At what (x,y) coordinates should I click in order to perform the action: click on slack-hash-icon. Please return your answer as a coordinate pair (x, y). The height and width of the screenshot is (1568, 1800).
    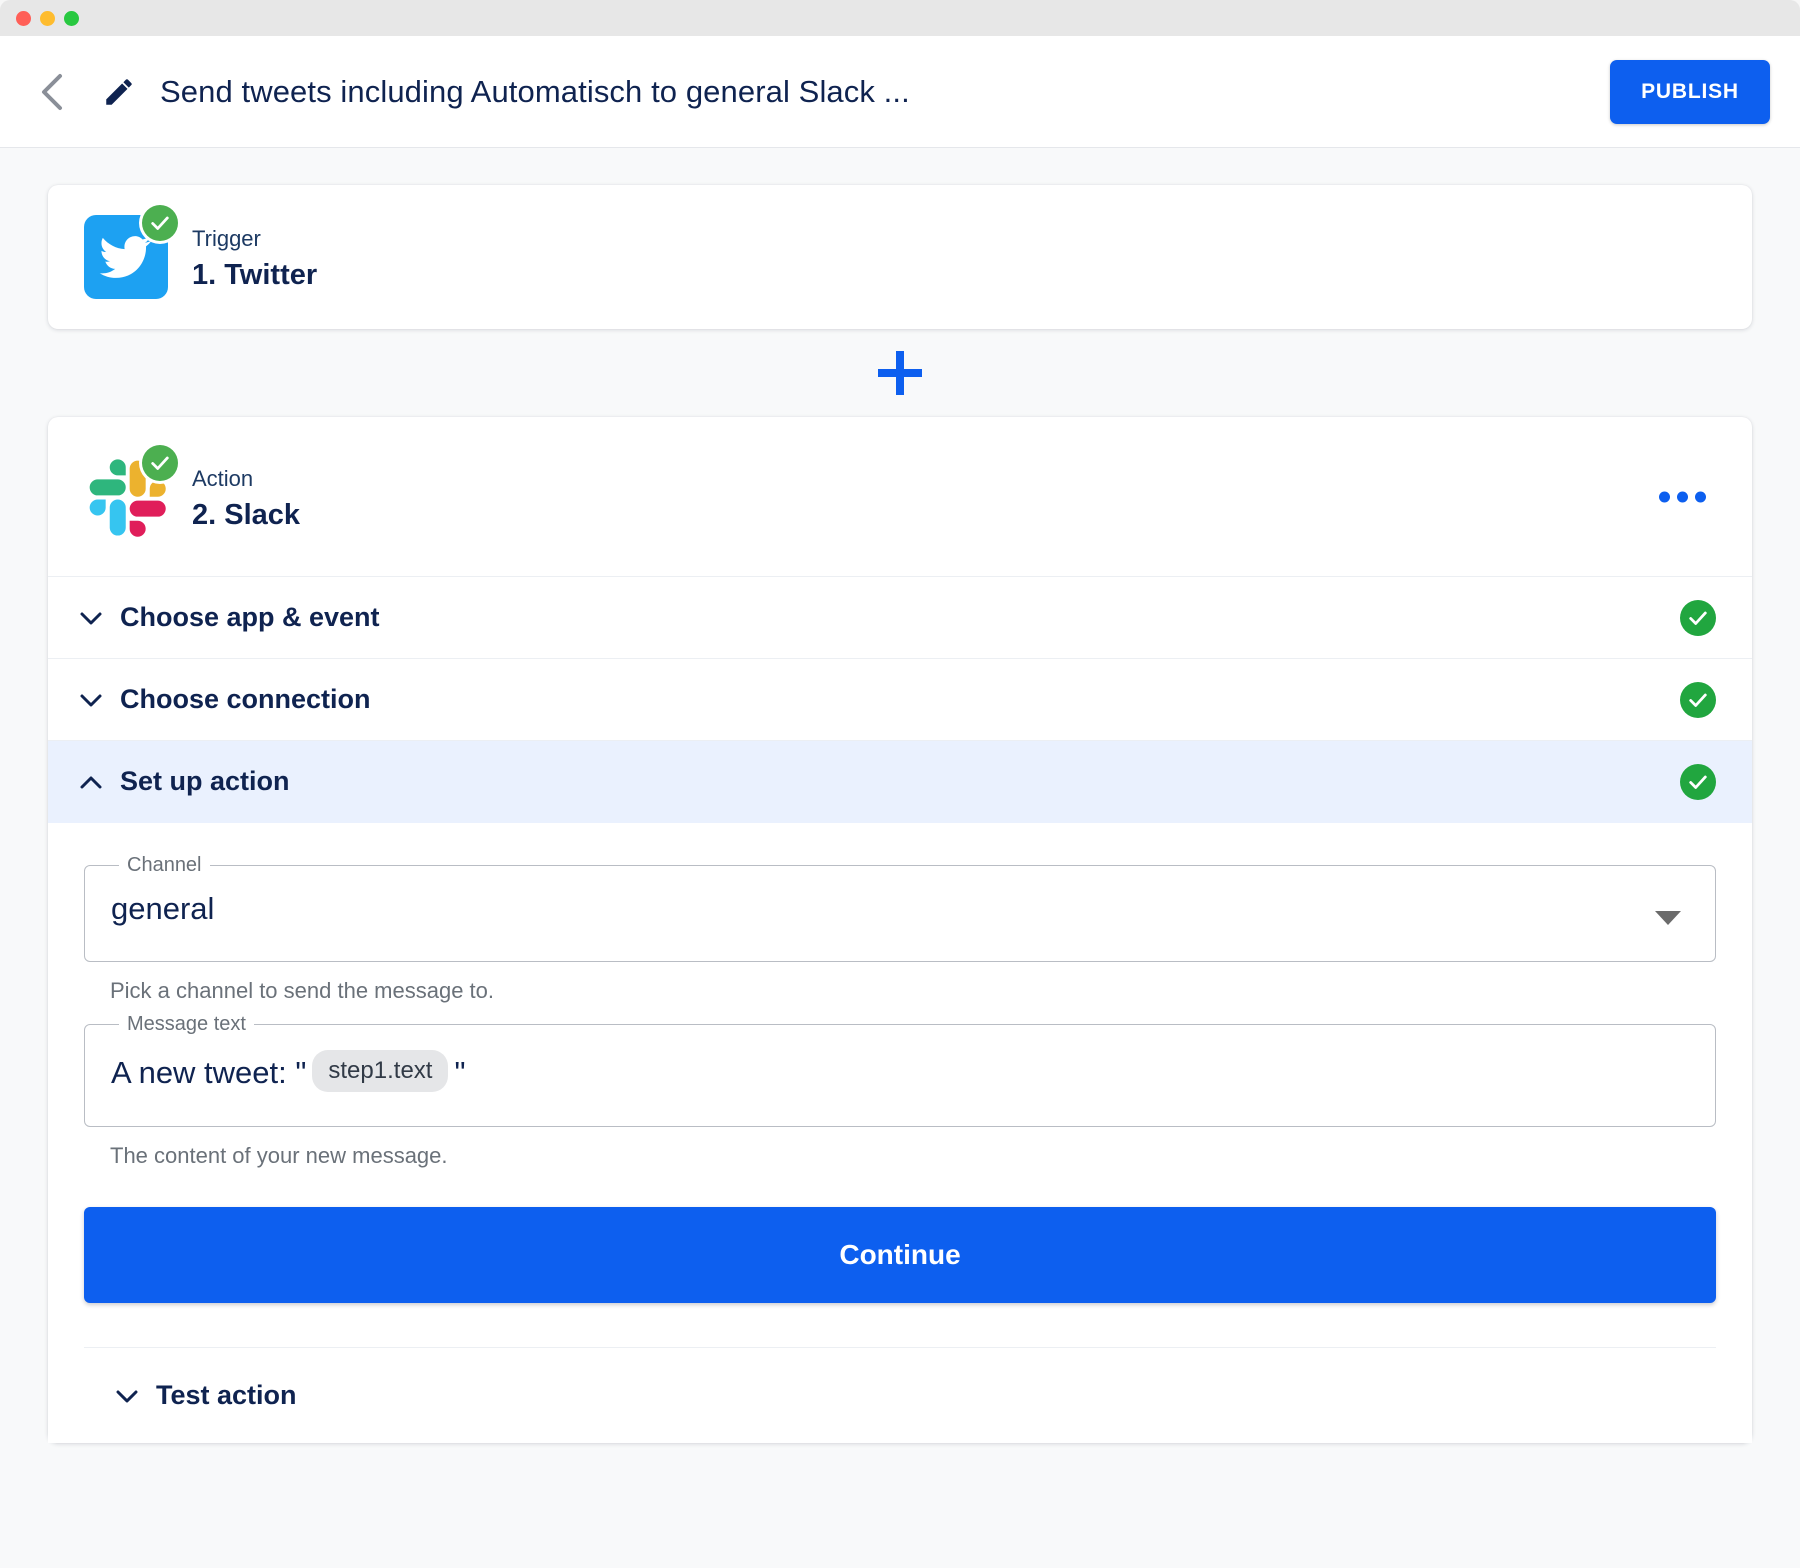
    Looking at the image, I should click on (127, 497).